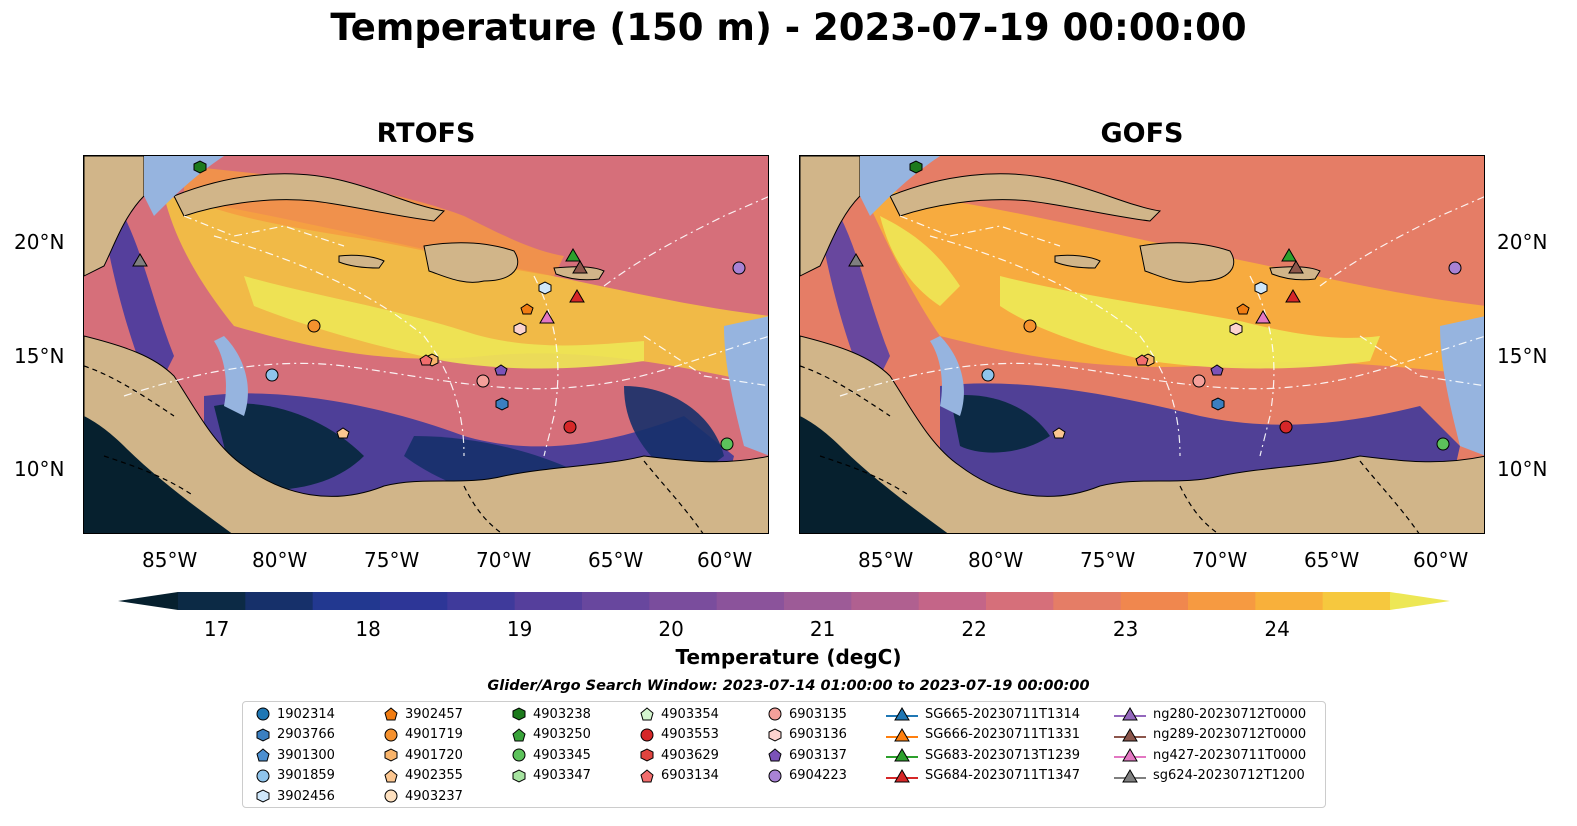 The width and height of the screenshot is (1577, 826). I want to click on legend-label: 4901719, so click(434, 734).